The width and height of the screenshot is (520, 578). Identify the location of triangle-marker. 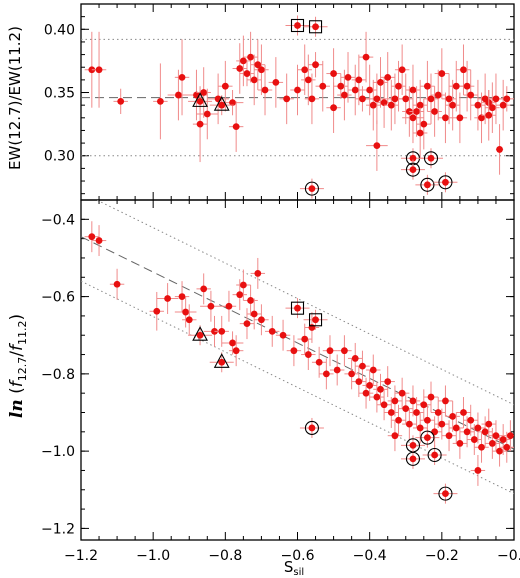
(200, 99).